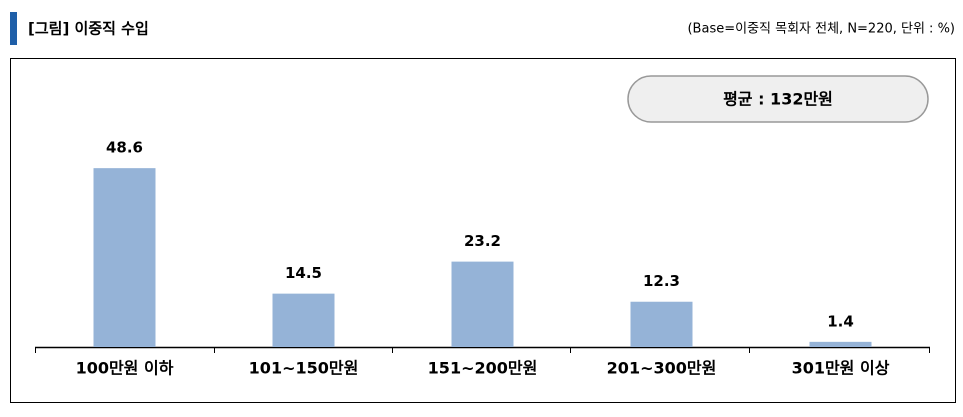 The image size is (963, 417). I want to click on value-label: 48.6, so click(124, 148).